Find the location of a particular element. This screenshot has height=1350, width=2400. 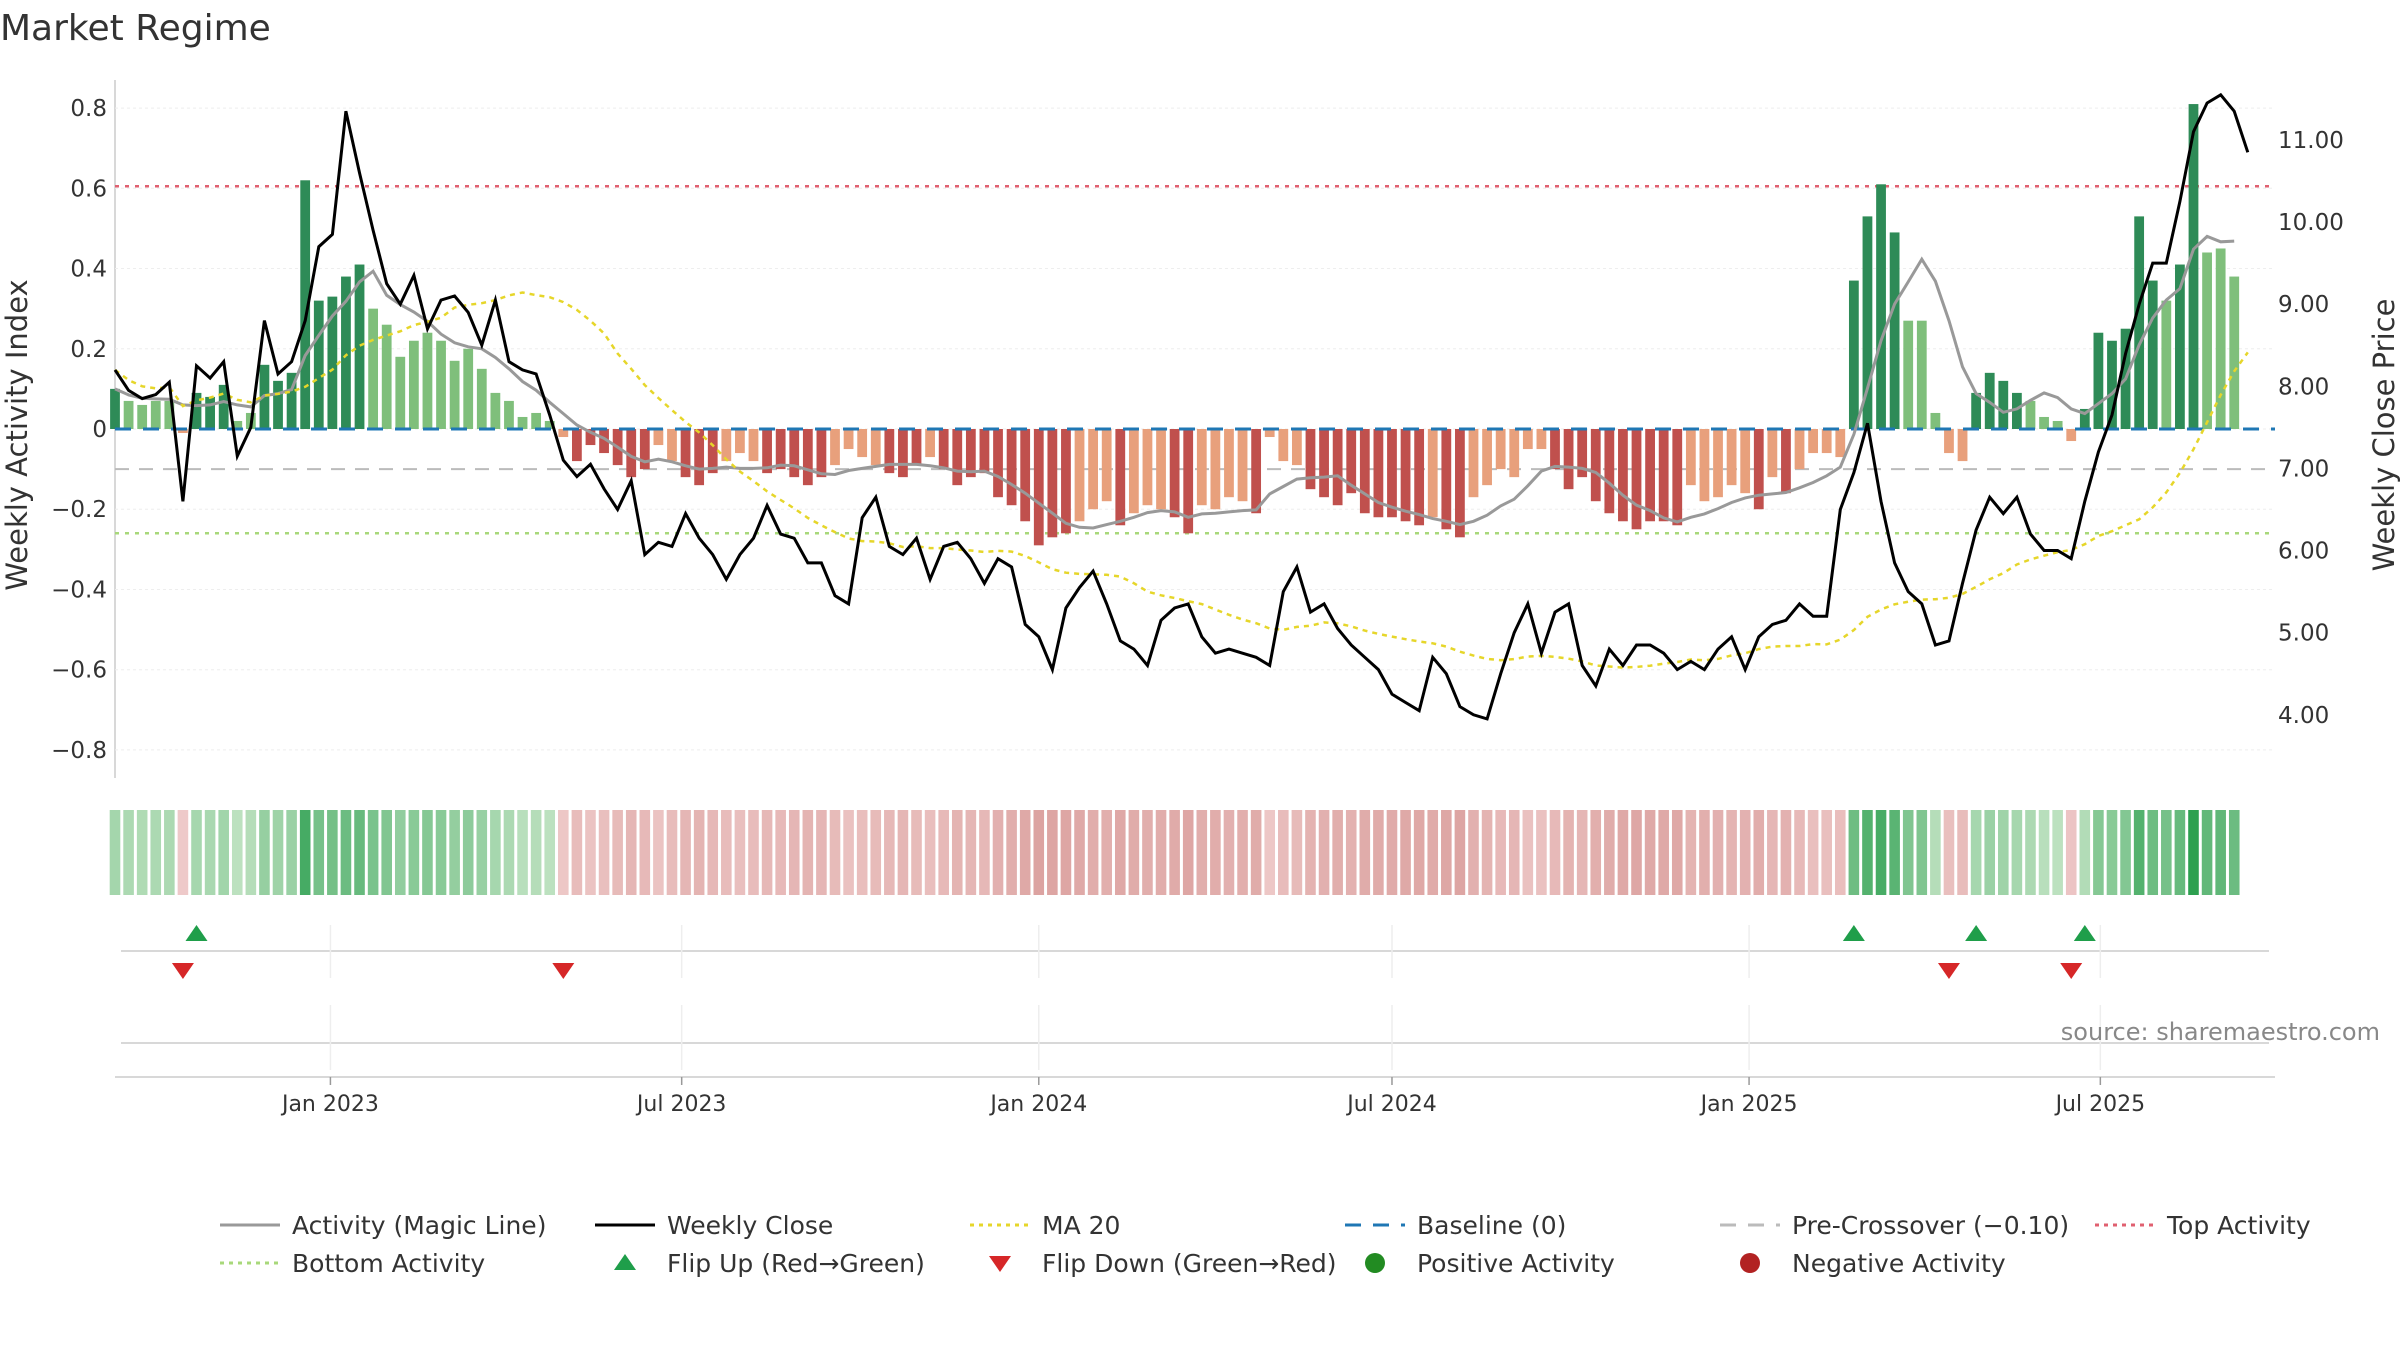

right-tick-label: 8.00 is located at coordinates (2303, 387).